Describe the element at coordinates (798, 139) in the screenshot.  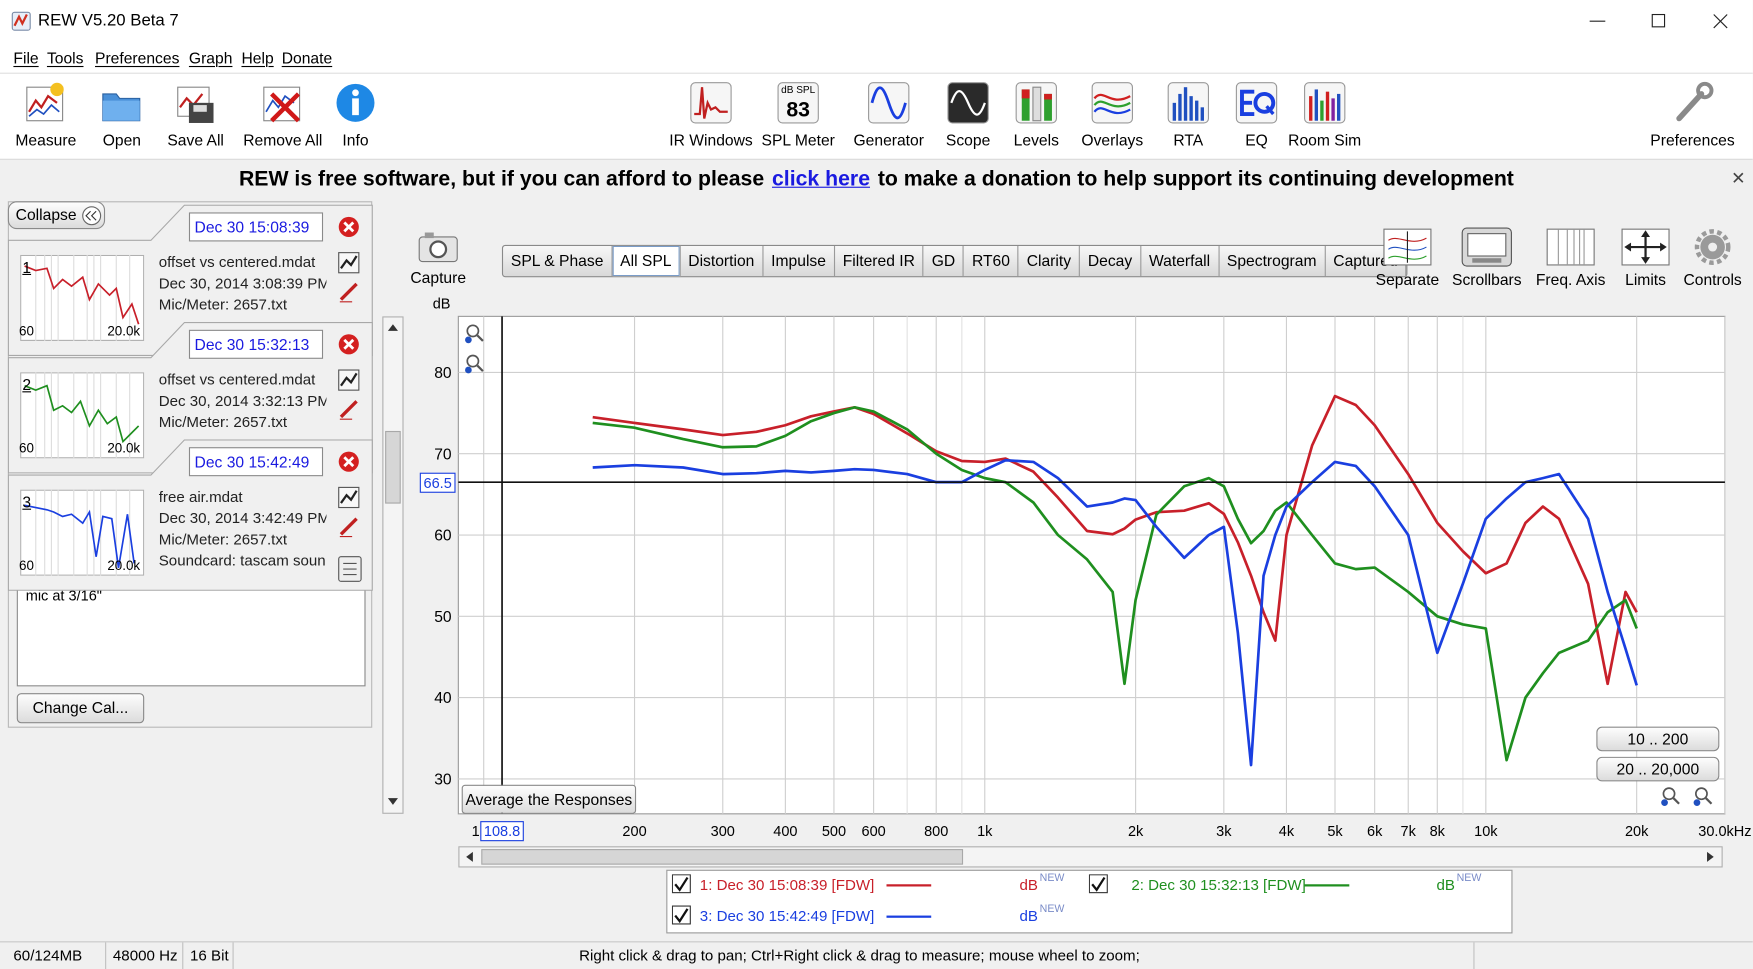
I see `toolbar-label: SPL Meter` at that location.